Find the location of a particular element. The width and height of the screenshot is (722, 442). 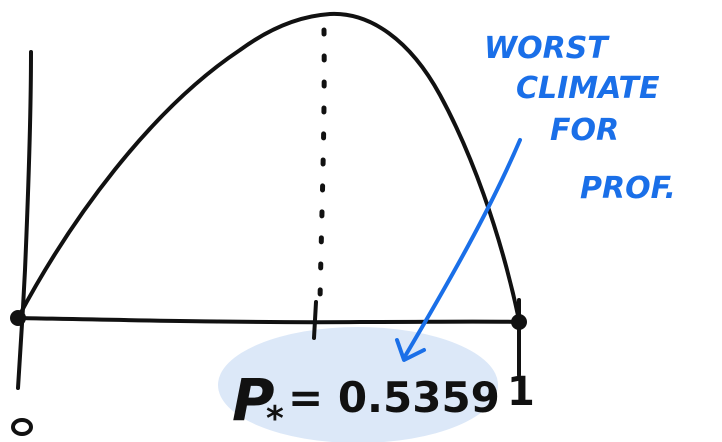

origin-point is located at coordinates (18, 318).